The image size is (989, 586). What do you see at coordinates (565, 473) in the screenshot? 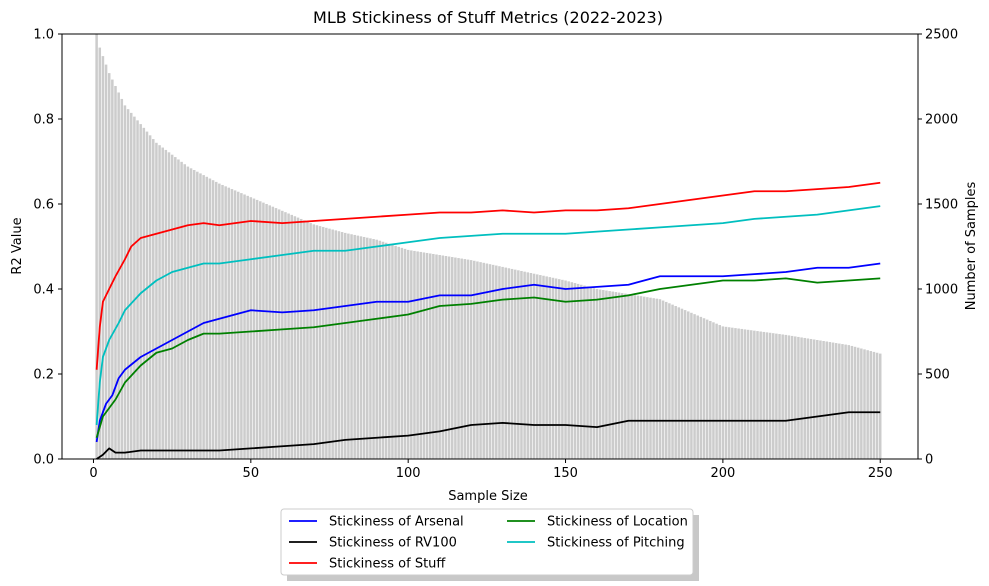
I see `x-tick-label: 150` at bounding box center [565, 473].